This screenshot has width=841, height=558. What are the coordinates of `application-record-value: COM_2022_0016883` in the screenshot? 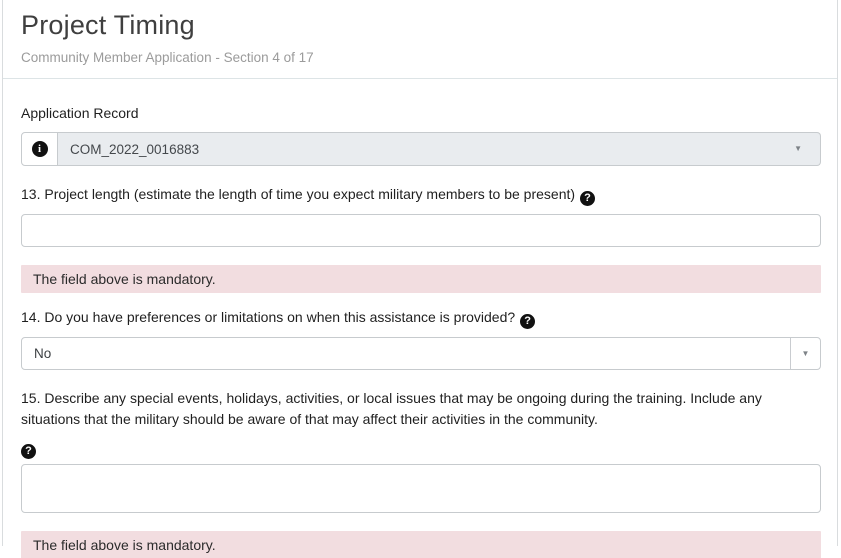 It's located at (135, 149).